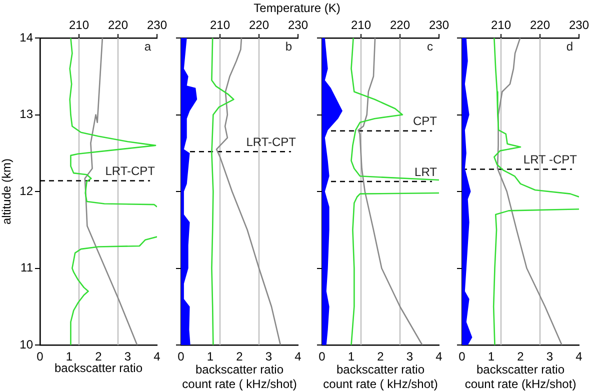  I want to click on annotation: a, so click(148, 46).